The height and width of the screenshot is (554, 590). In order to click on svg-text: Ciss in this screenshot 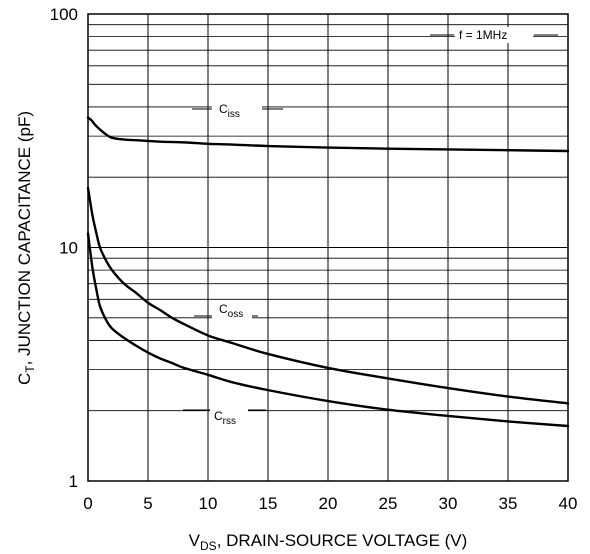, I will do `click(229, 111)`.